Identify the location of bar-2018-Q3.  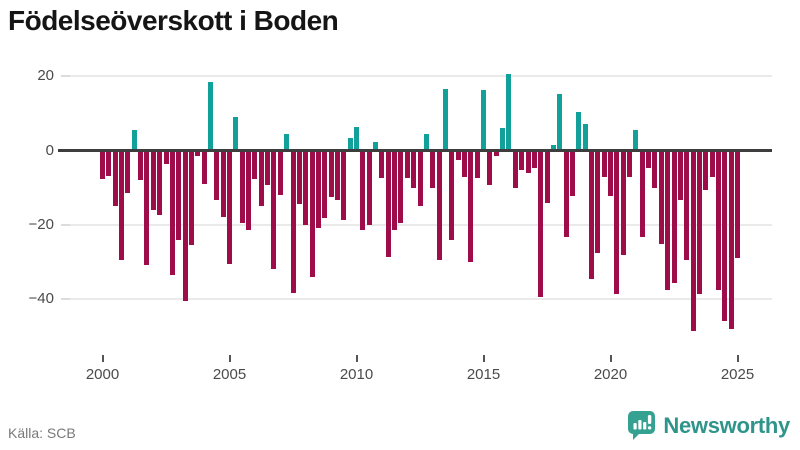
(572, 174).